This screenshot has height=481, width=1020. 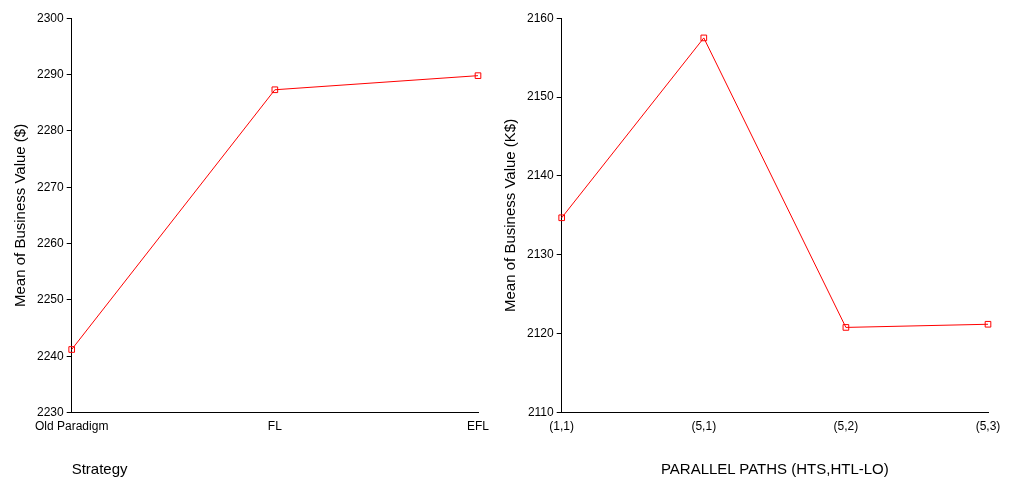 What do you see at coordinates (541, 411) in the screenshot?
I see `y-tick-label: 2110` at bounding box center [541, 411].